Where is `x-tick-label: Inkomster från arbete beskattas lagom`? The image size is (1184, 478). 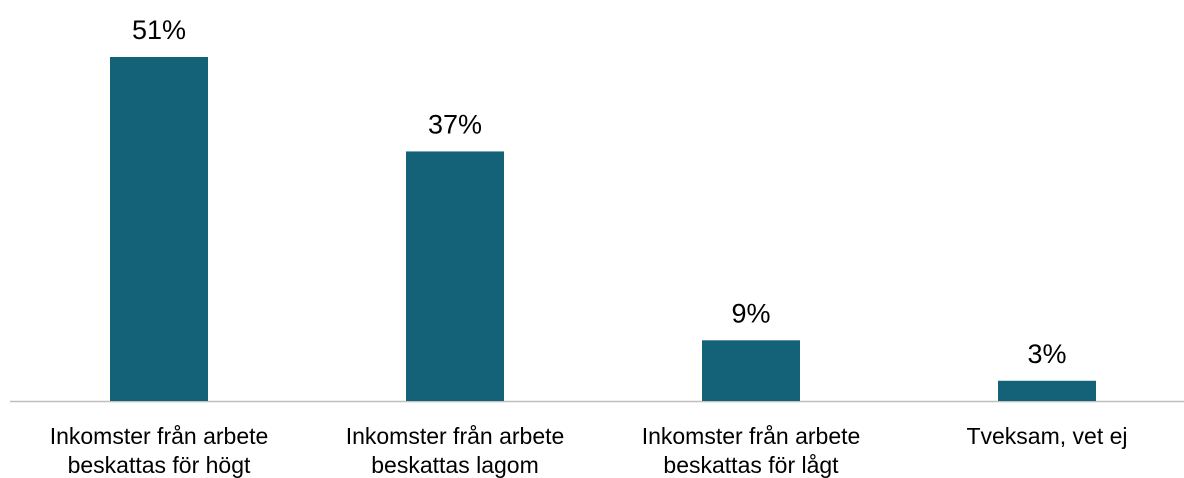 x-tick-label: Inkomster från arbete beskattas lagom is located at coordinates (455, 450).